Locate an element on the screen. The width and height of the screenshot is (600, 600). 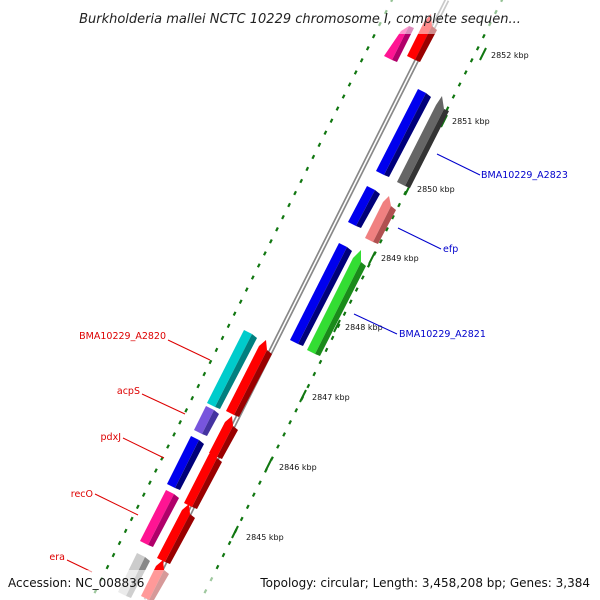
label-BMA10229_A2823: BMA10229_A2823 is located at coordinates (502, 167).